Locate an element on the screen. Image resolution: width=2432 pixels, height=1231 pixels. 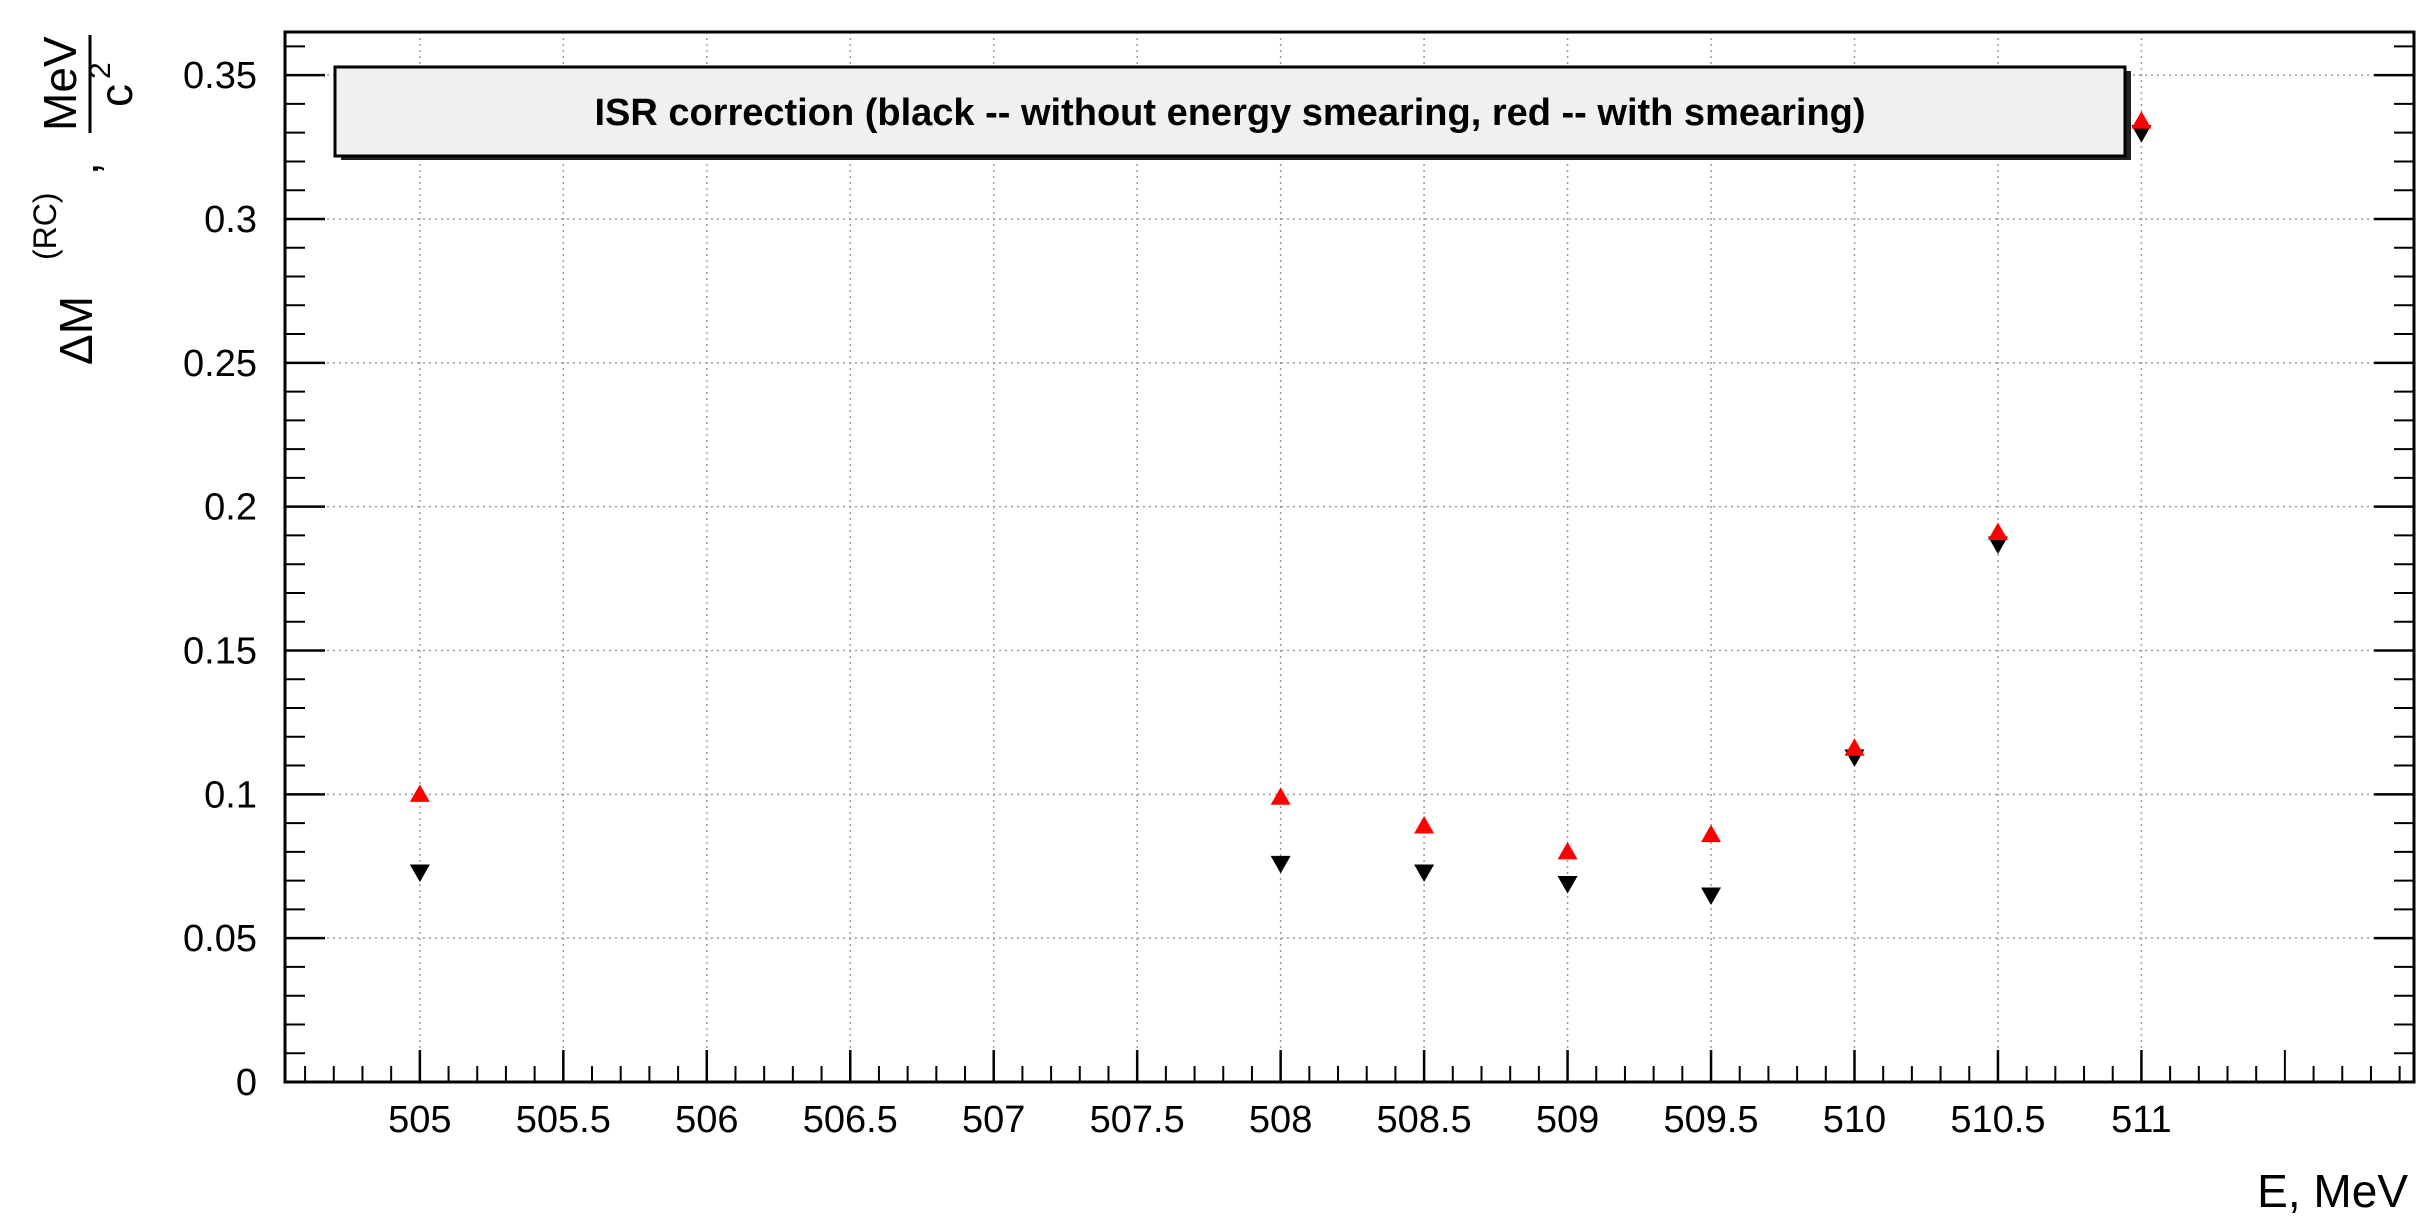
x-tick-label: 509 is located at coordinates (1567, 1120).